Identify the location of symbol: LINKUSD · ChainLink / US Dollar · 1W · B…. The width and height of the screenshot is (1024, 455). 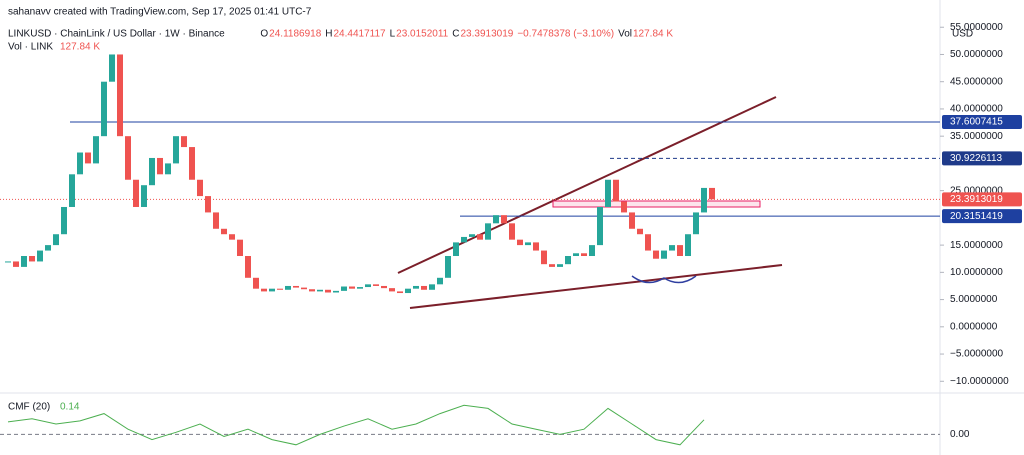
(116, 34).